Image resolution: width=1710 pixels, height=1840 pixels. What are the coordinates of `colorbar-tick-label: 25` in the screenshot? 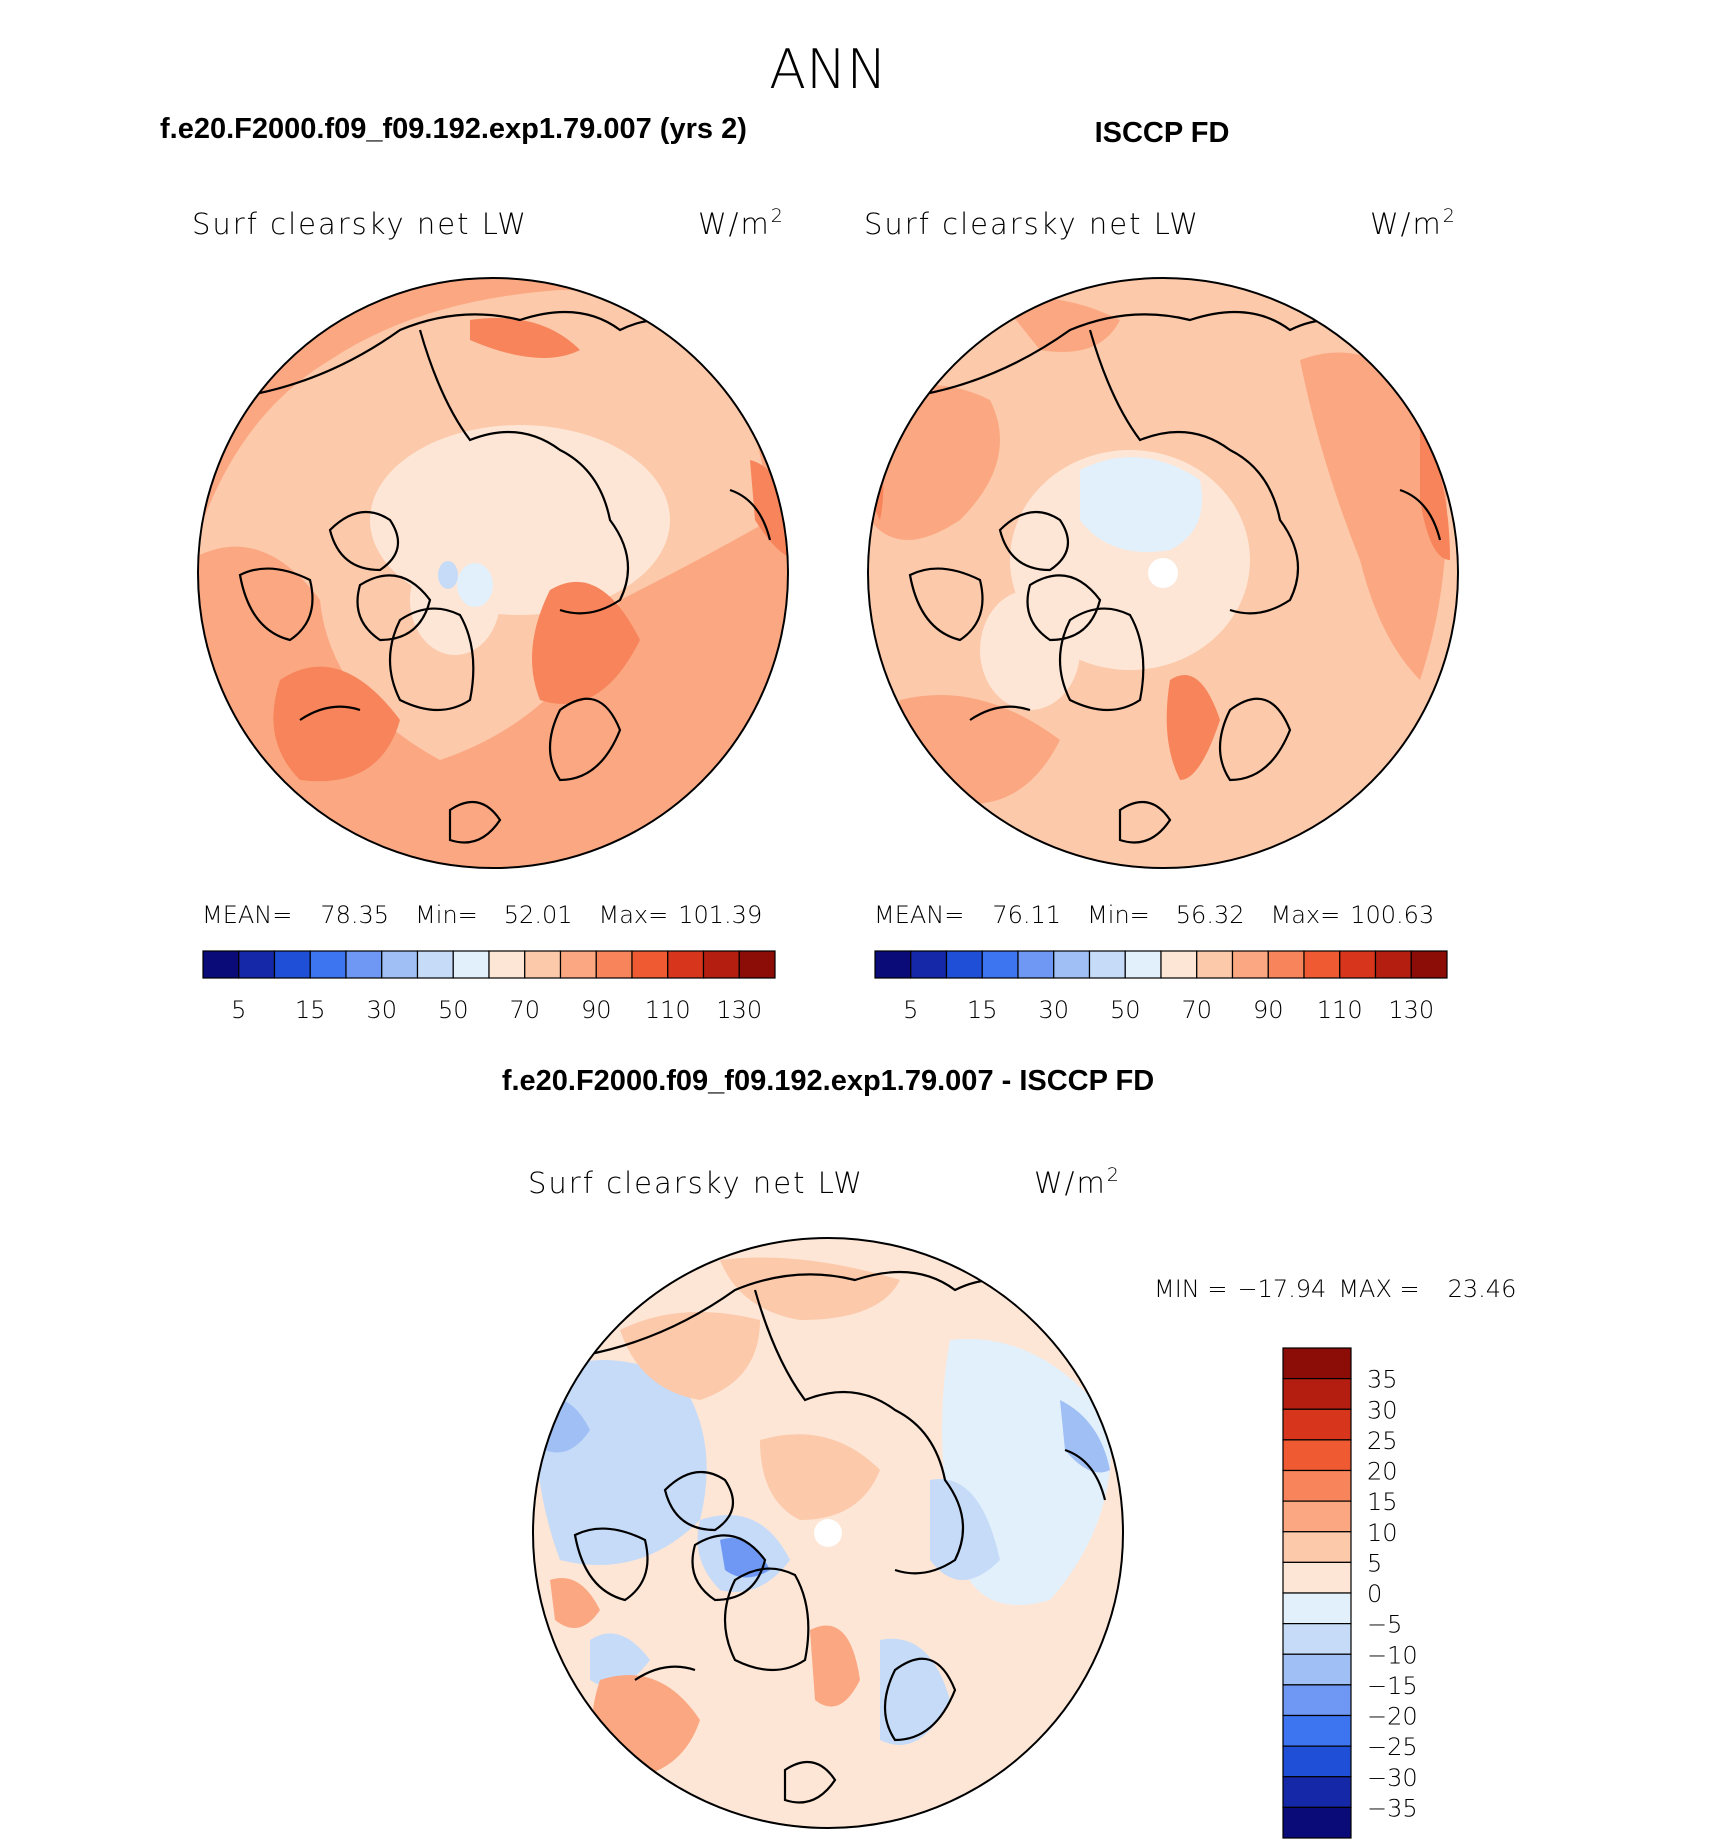 It's located at (1382, 1441).